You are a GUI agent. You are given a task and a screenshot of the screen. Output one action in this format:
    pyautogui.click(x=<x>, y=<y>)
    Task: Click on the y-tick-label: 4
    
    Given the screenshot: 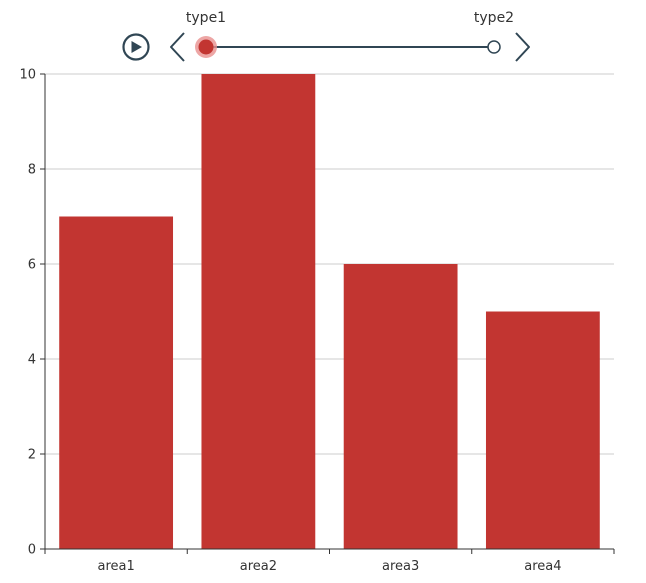 What is the action you would take?
    pyautogui.click(x=32, y=360)
    